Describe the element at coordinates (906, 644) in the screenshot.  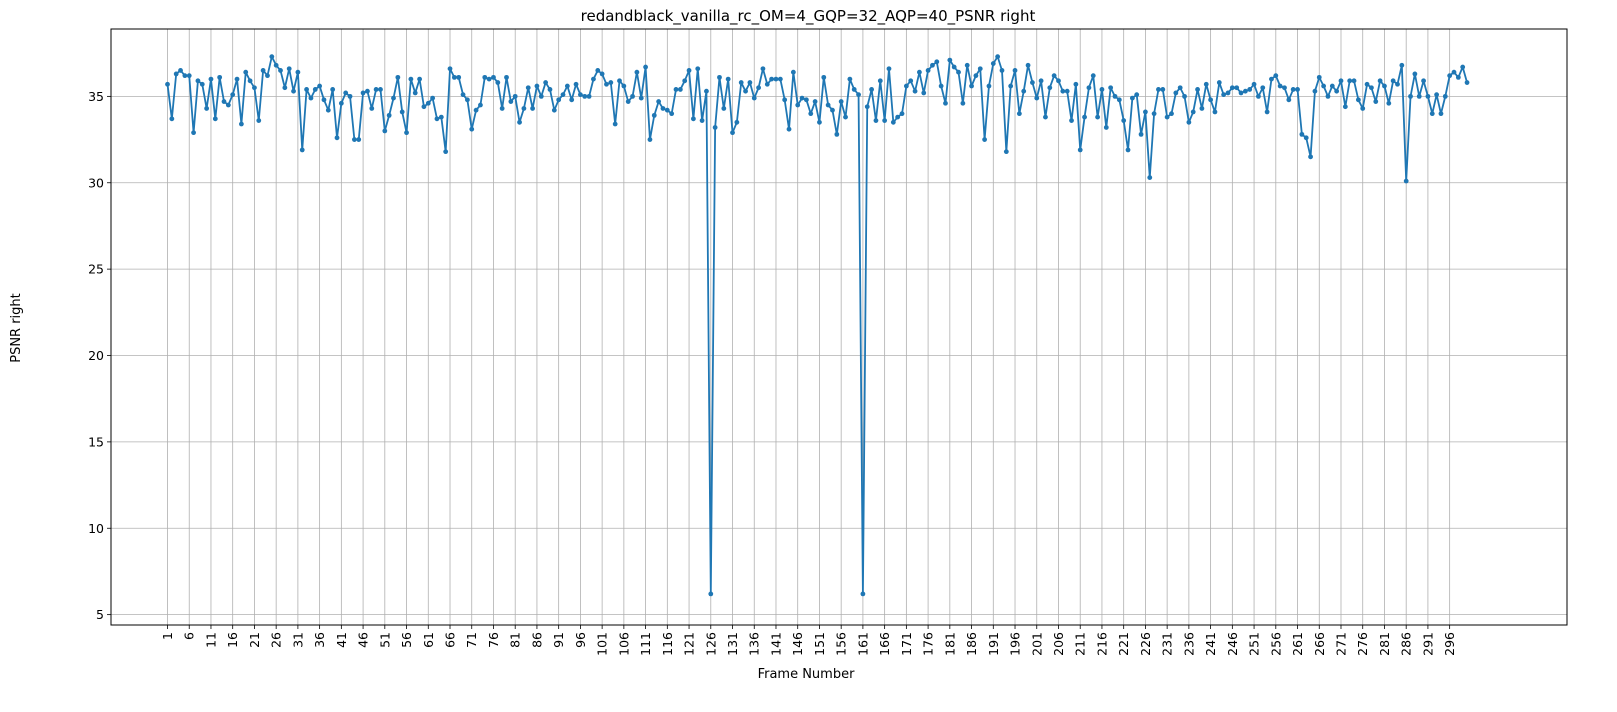
I see `x-tick-label: 171` at that location.